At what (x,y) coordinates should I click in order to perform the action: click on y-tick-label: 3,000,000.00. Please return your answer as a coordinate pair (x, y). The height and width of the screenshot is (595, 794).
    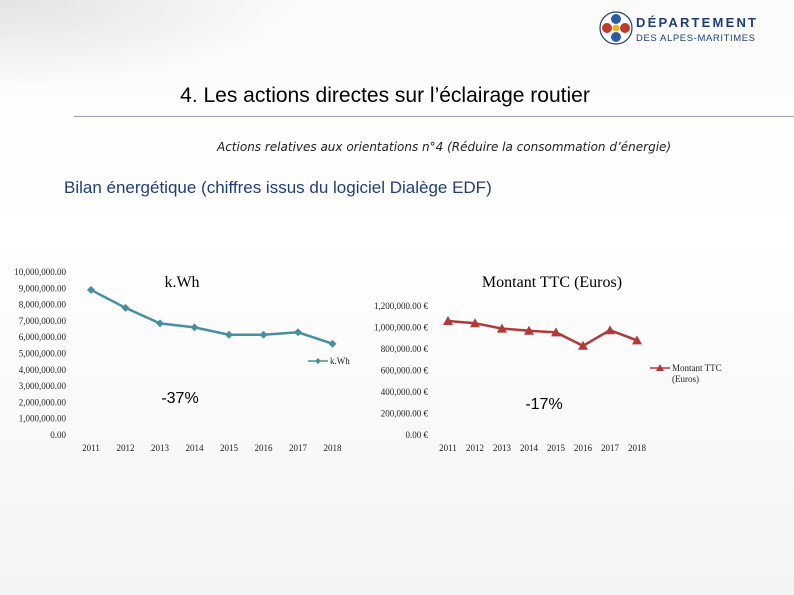
    Looking at the image, I should click on (43, 386).